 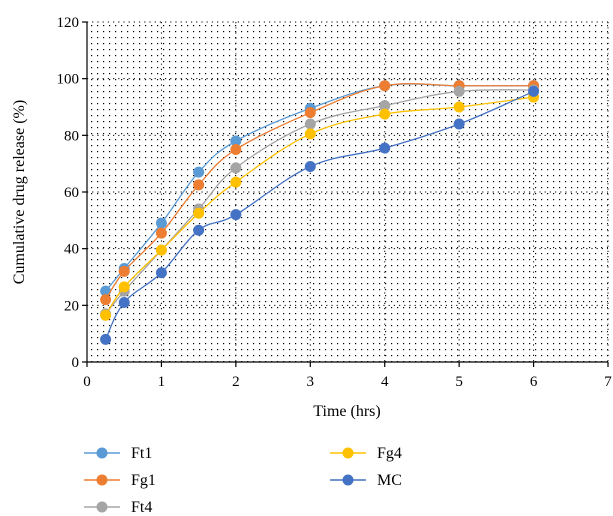 What do you see at coordinates (68, 80) in the screenshot?
I see `y-tick-label: 100` at bounding box center [68, 80].